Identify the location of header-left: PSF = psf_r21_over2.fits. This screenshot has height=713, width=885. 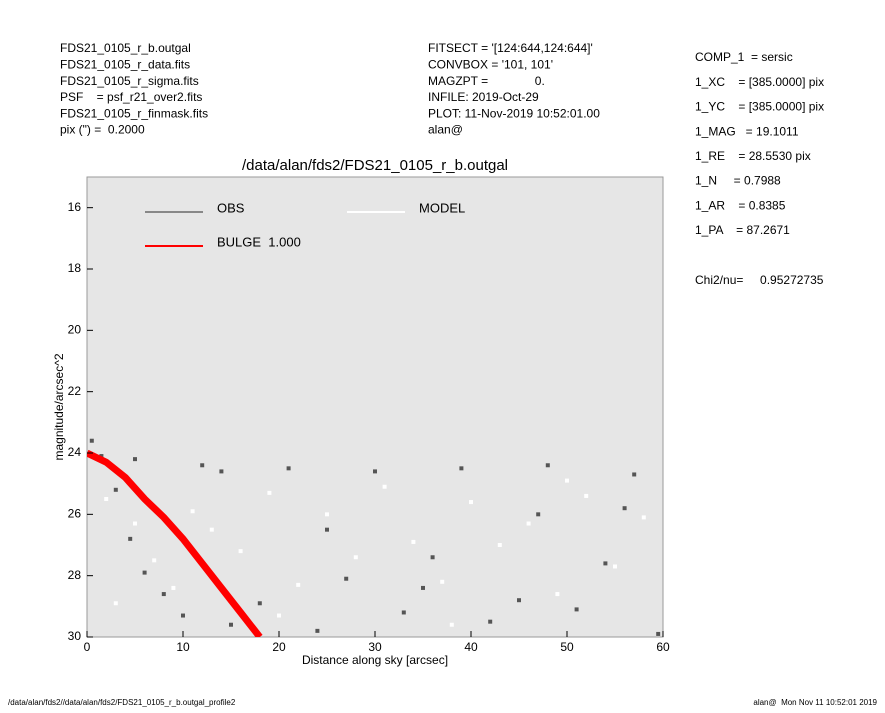
(131, 97).